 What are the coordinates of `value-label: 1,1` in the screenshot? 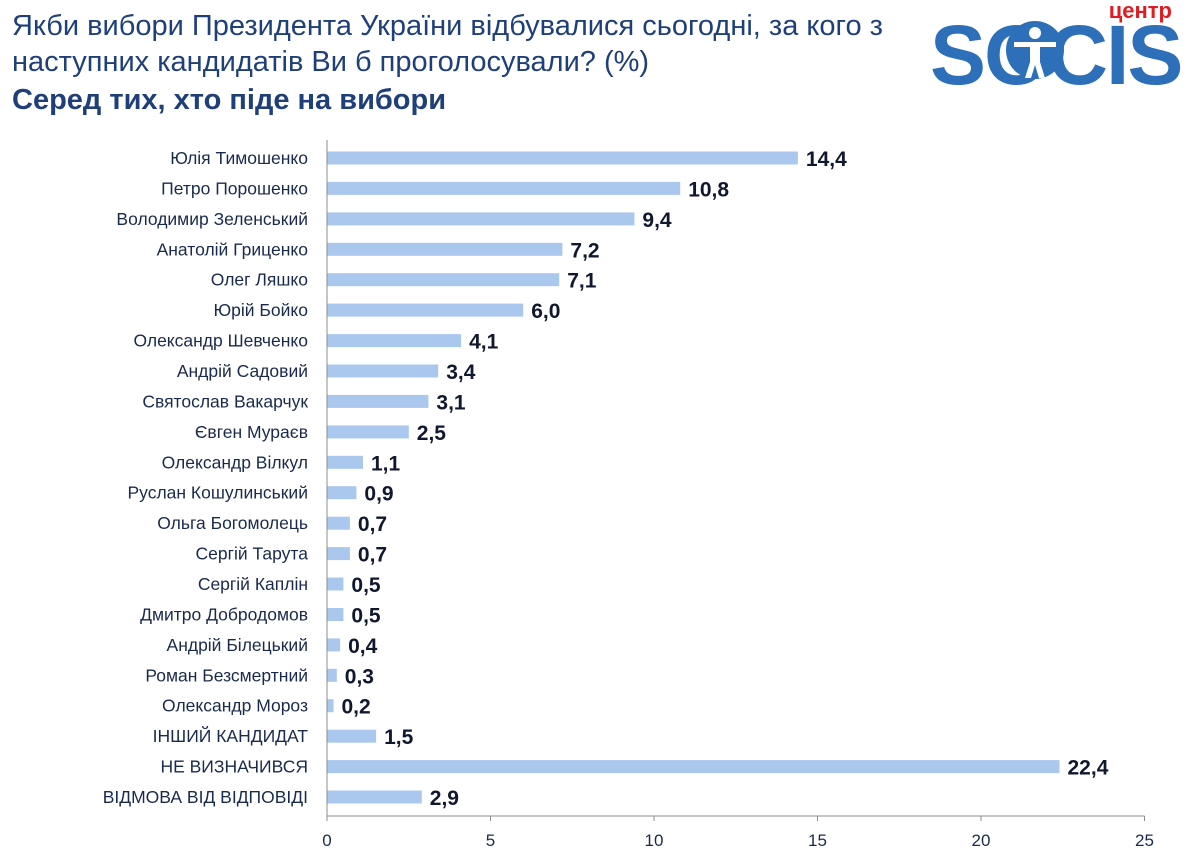 It's located at (386, 463).